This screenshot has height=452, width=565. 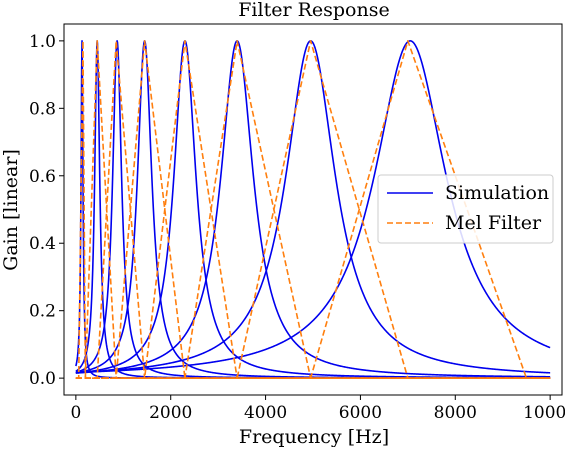 What do you see at coordinates (46, 210) in the screenshot?
I see `y-axis-ticks: 0.0 0.2 0.4 0.6 0.8 1.0` at bounding box center [46, 210].